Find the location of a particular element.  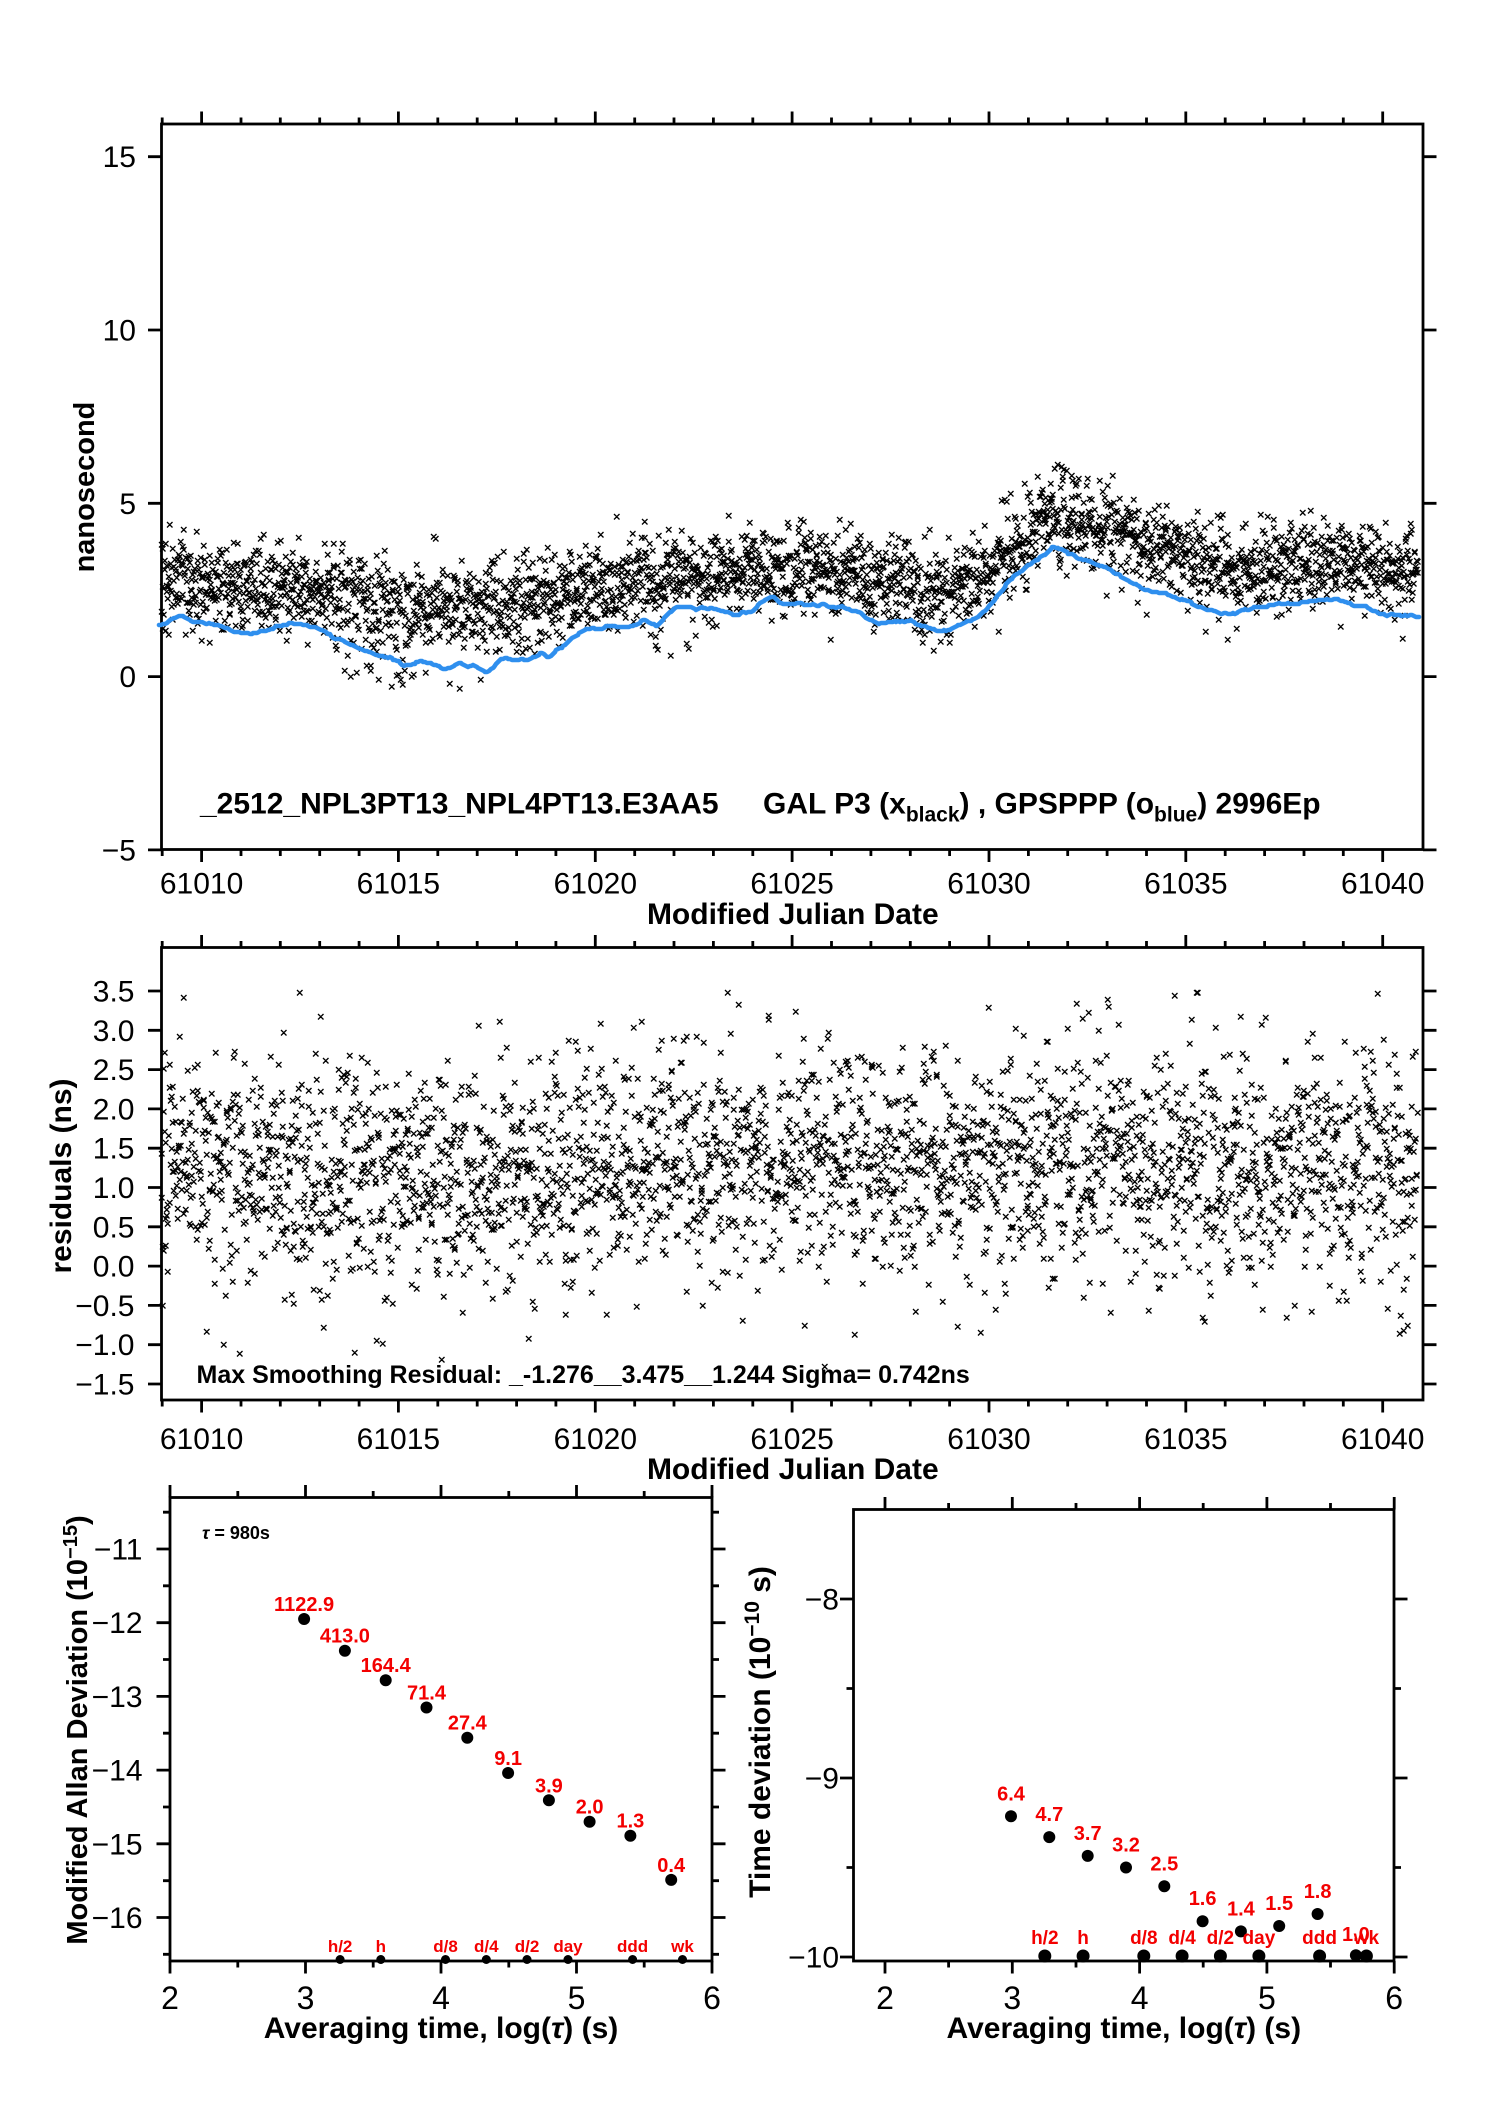

svg-text: 1.6 is located at coordinates (1203, 1899).